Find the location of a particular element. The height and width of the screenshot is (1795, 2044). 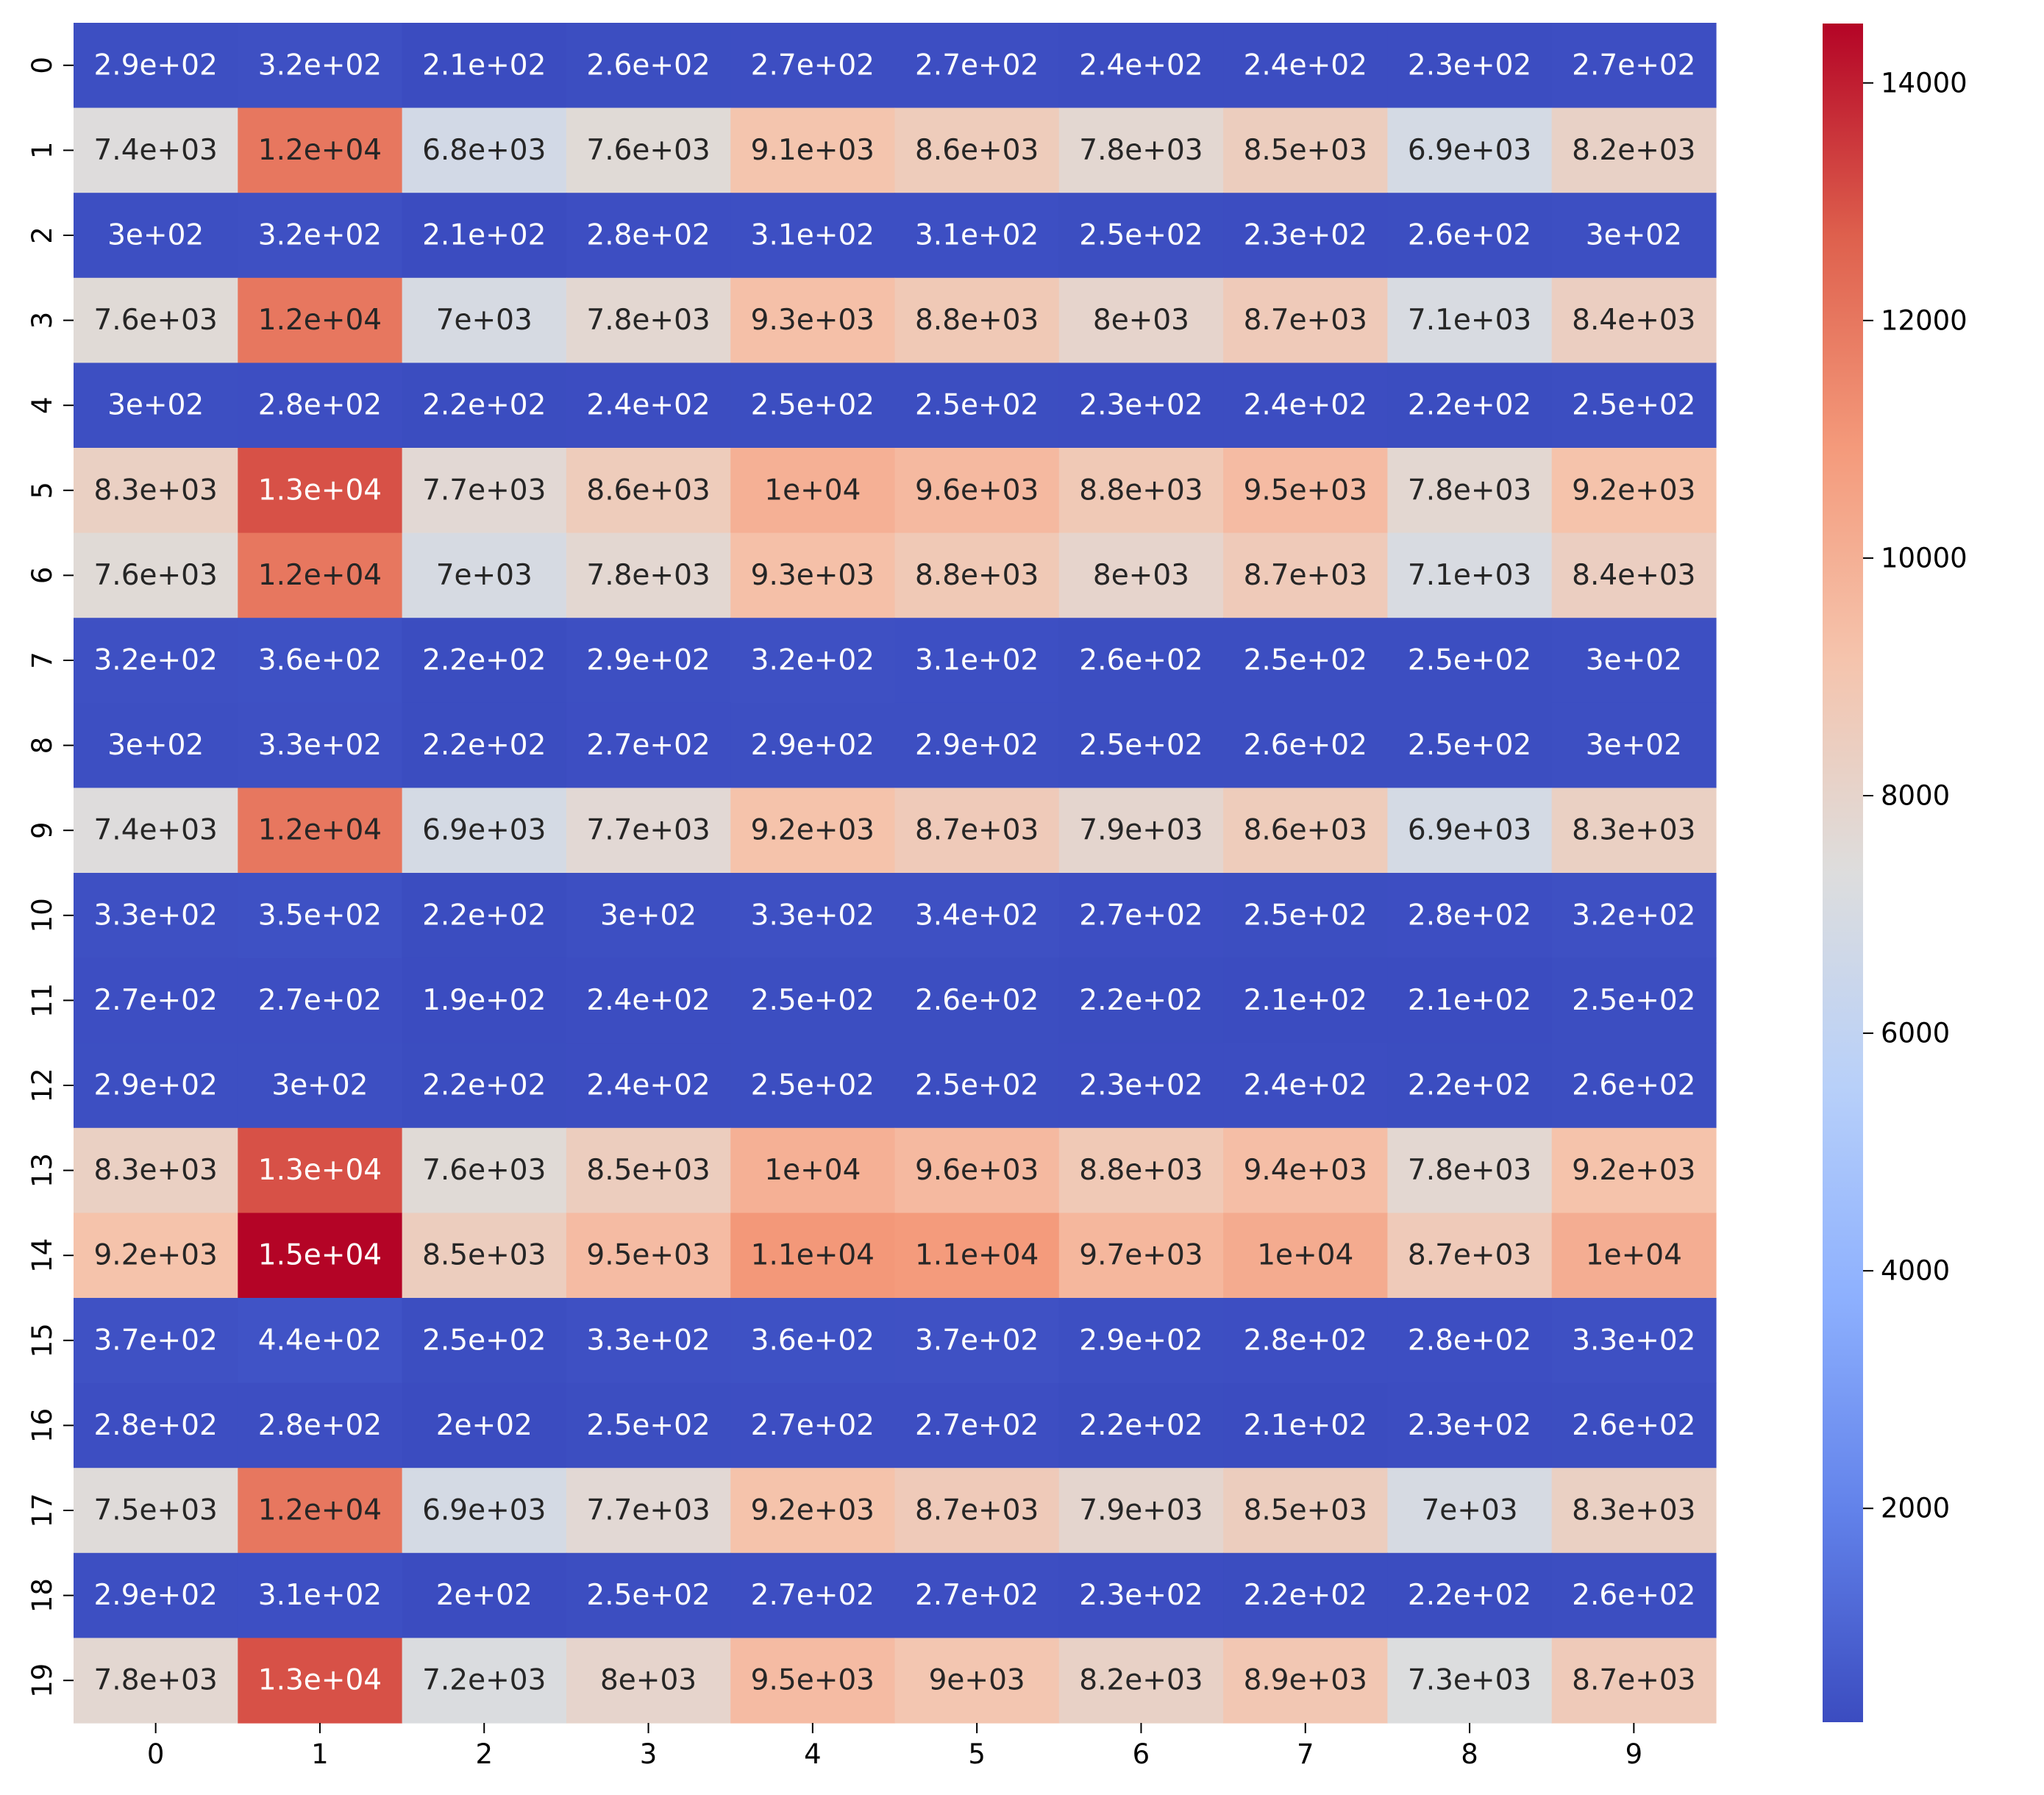

heatmap-cell-r14-c3 is located at coordinates (649, 1256).